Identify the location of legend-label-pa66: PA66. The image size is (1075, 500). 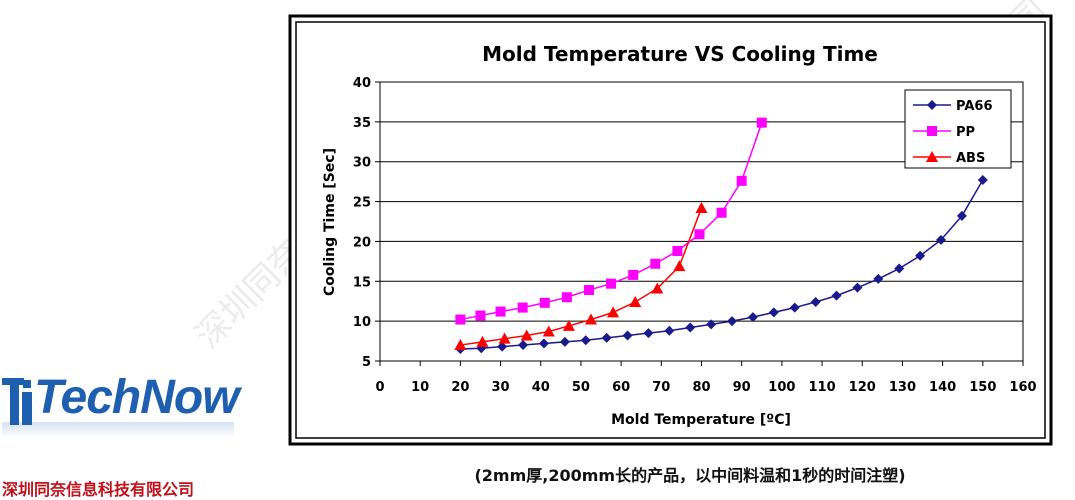
(974, 106).